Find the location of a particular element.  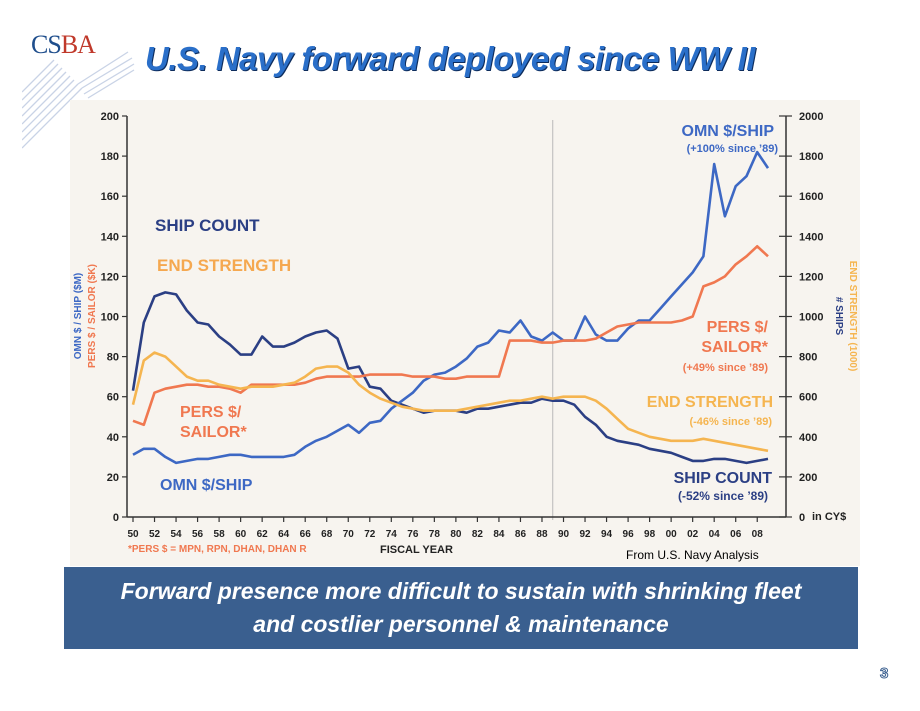

ship-right-change: (-52% since ’89) is located at coordinates (723, 496).